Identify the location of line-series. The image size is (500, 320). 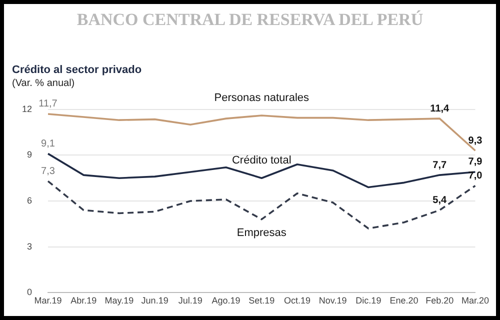
(261, 205).